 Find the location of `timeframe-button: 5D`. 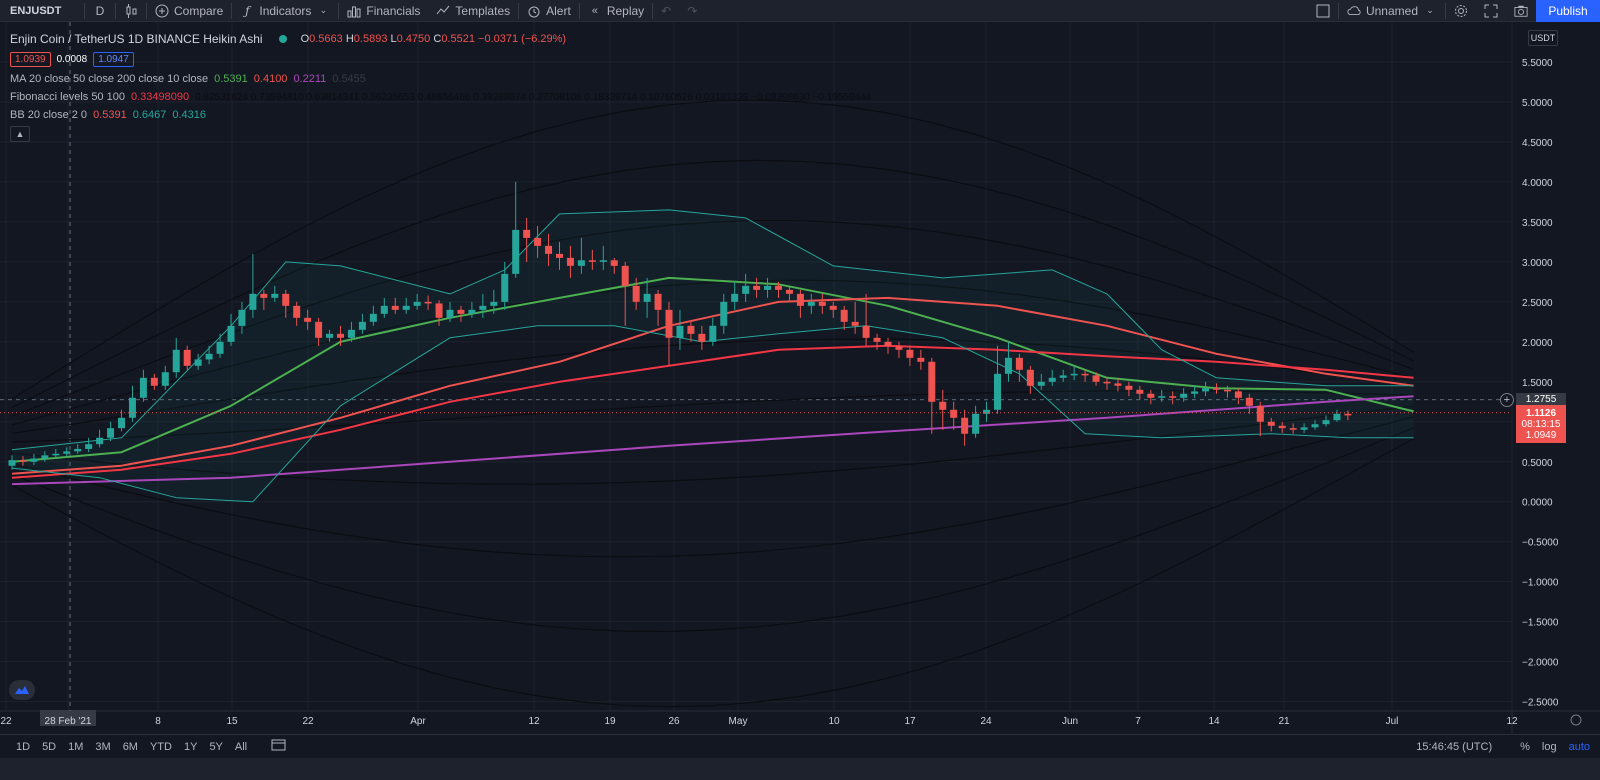

timeframe-button: 5D is located at coordinates (49, 746).